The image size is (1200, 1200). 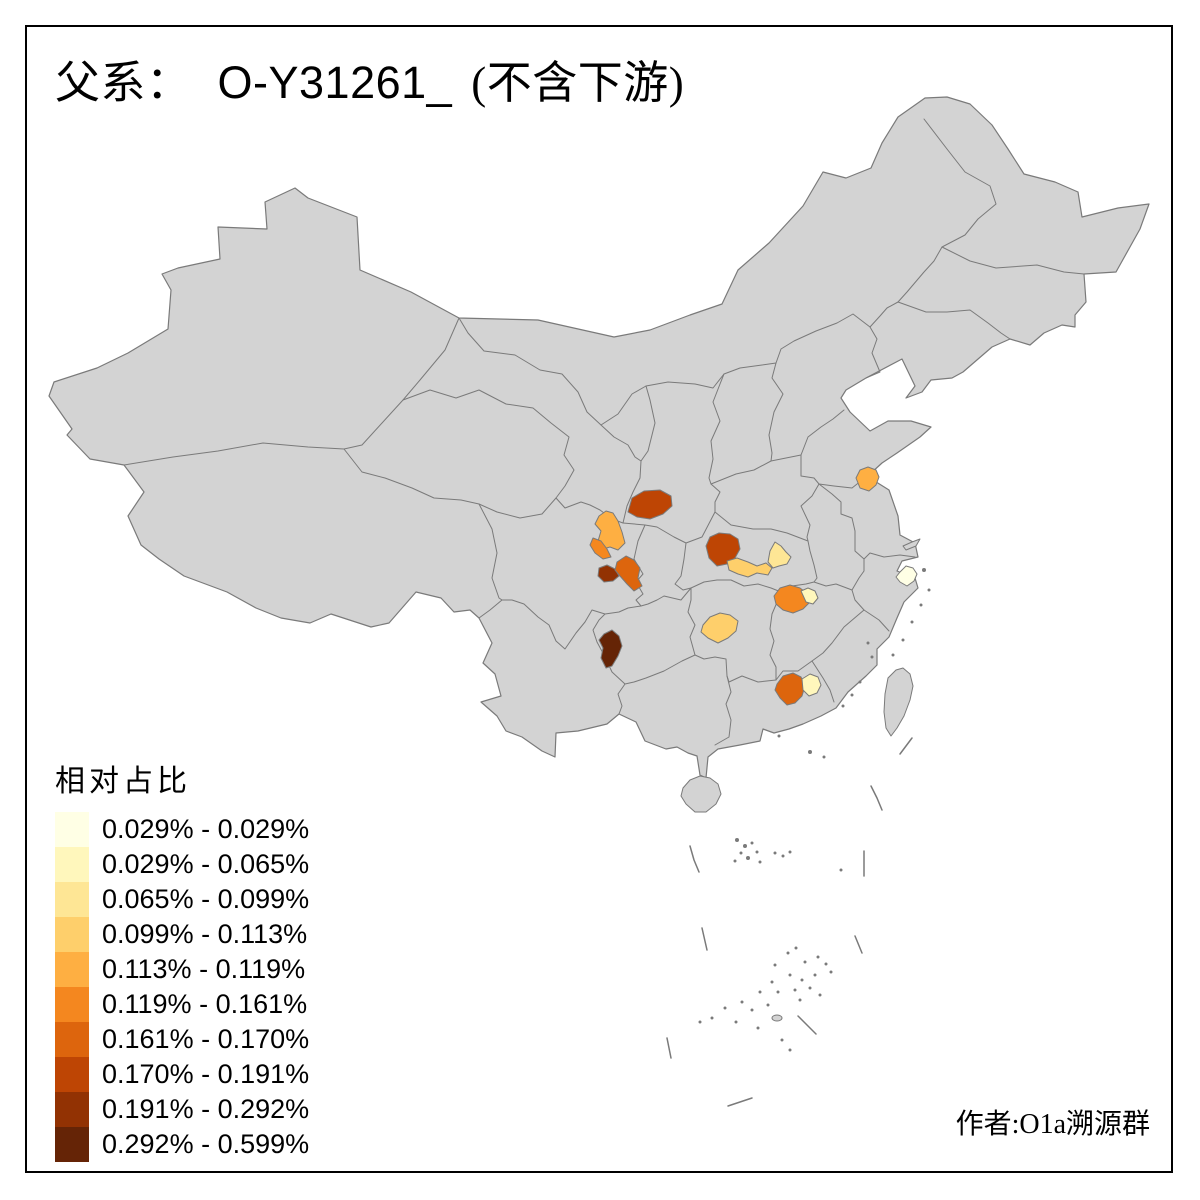 What do you see at coordinates (123, 83) in the screenshot?
I see `title-prefix: 父系：` at bounding box center [123, 83].